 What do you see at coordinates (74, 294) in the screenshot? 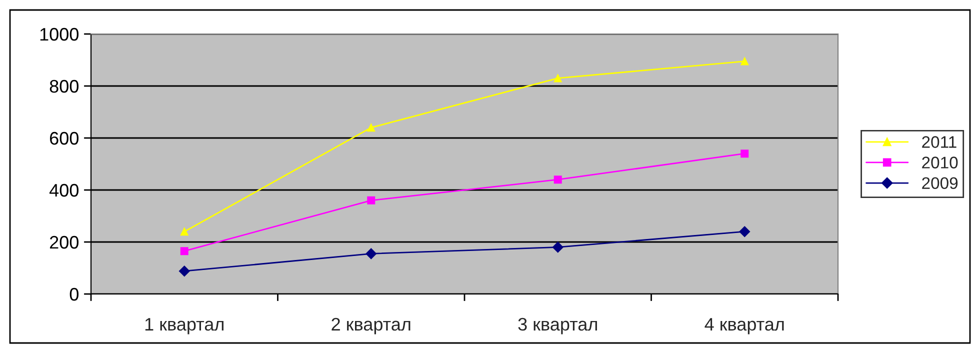
I see `y-tick-label: 0` at bounding box center [74, 294].